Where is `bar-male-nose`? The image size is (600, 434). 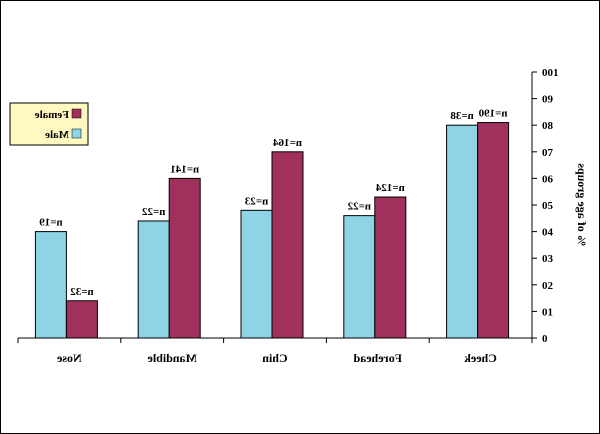
bar-male-nose is located at coordinates (50, 285).